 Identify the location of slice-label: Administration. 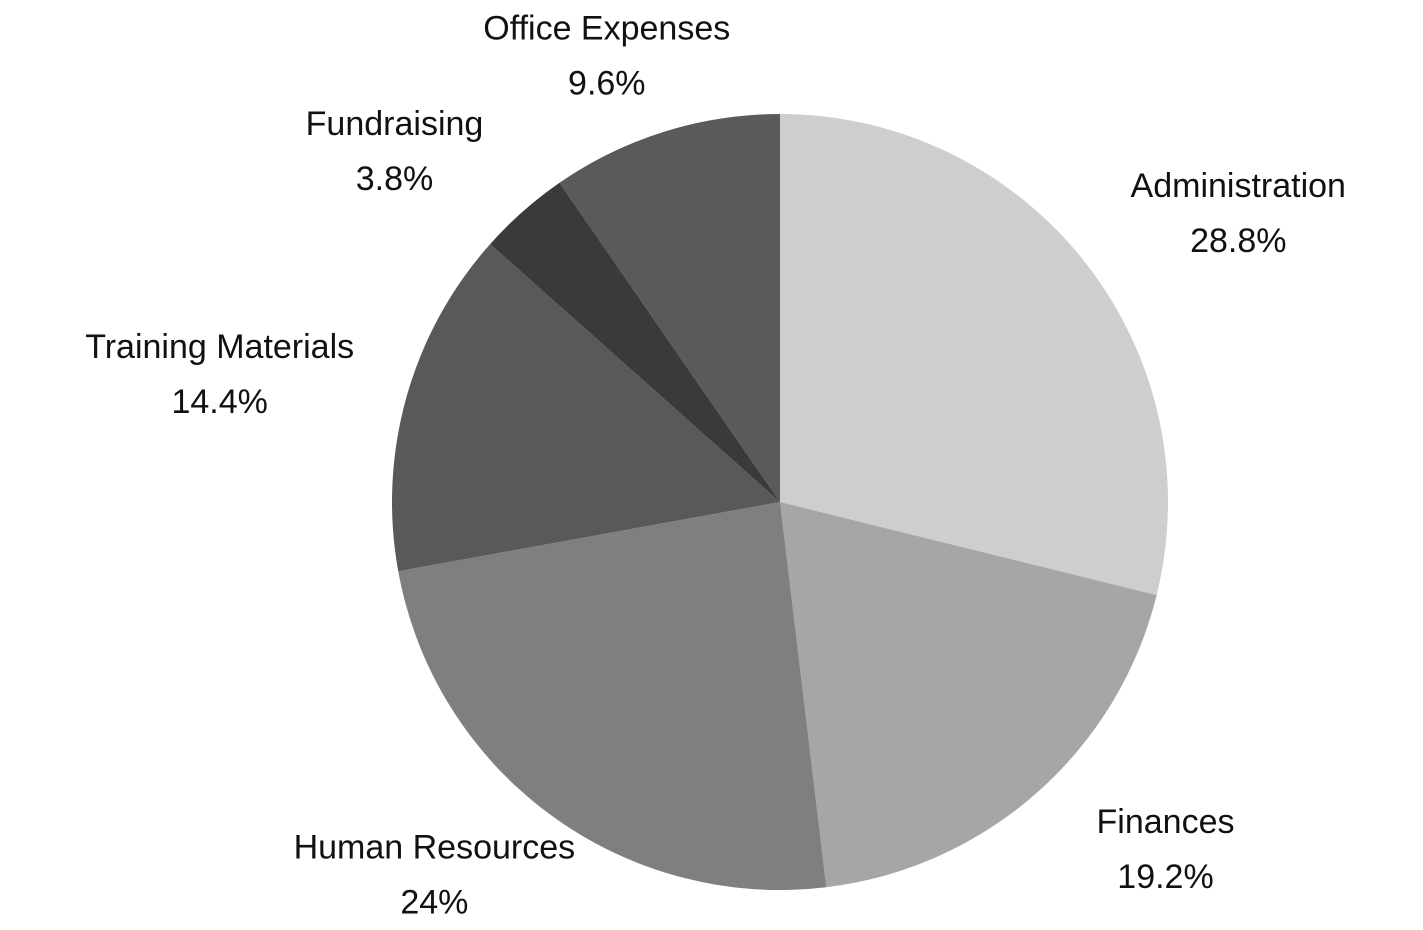
(1238, 186).